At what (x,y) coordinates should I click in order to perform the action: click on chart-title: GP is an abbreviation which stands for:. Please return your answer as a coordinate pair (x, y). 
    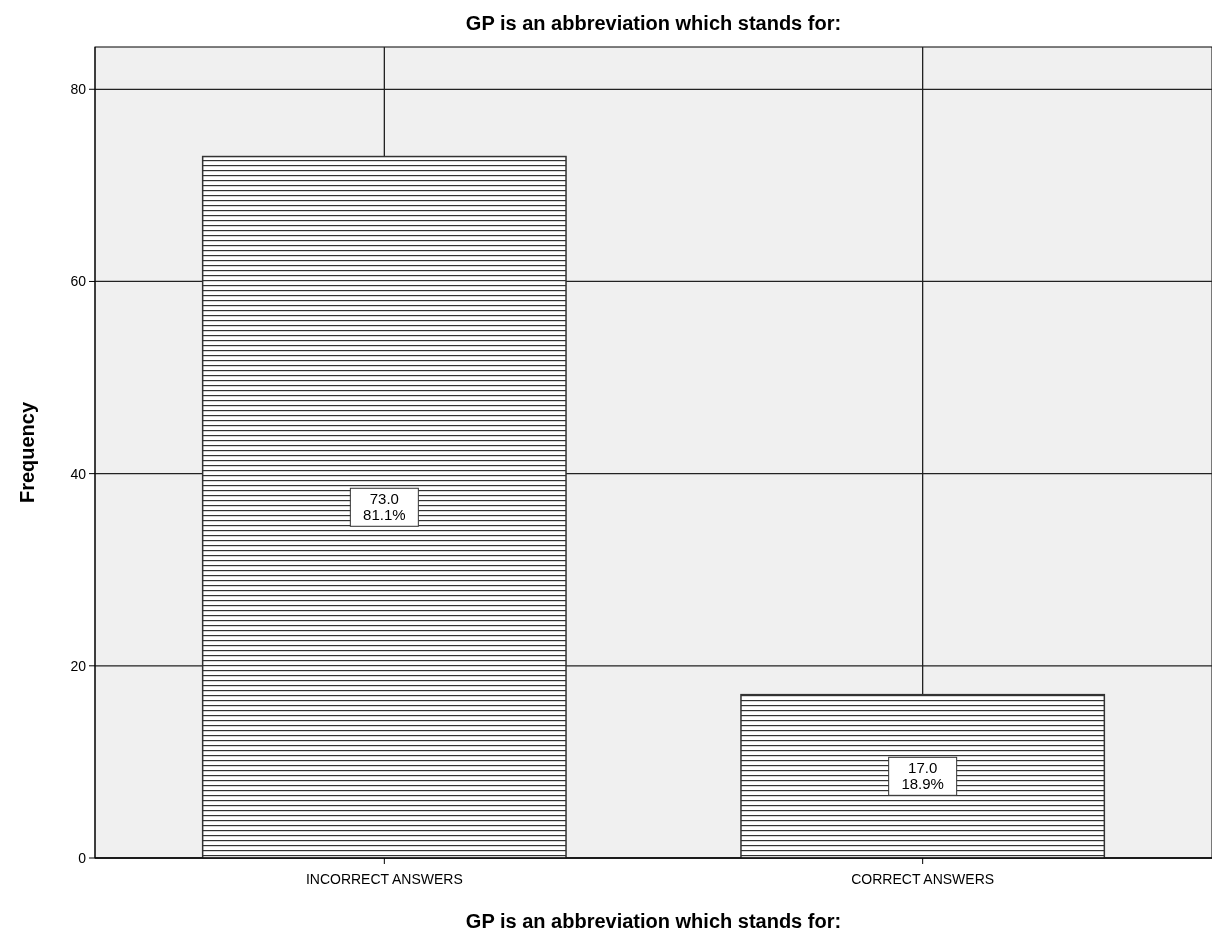
    Looking at the image, I should click on (653, 23).